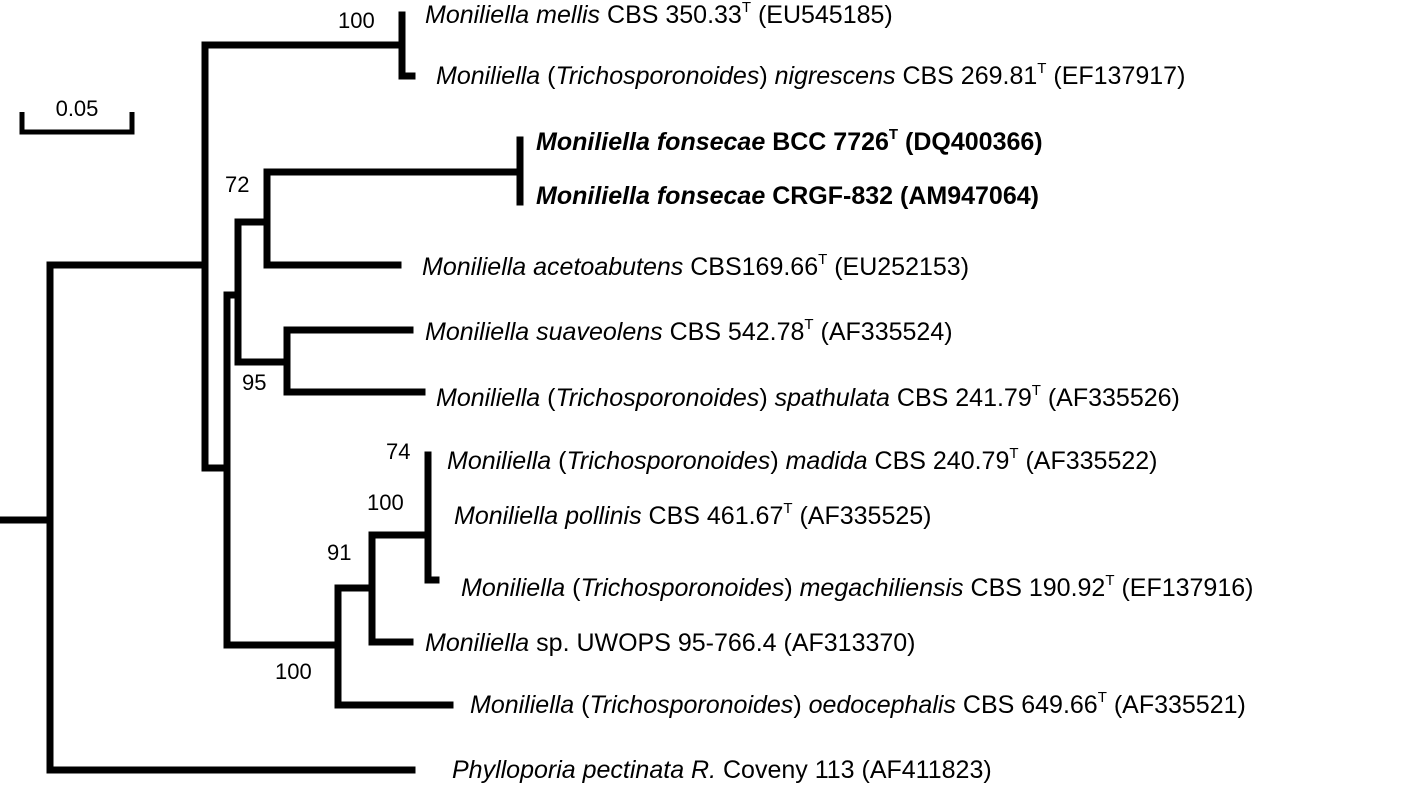 Image resolution: width=1420 pixels, height=785 pixels. Describe the element at coordinates (970, 142) in the screenshot. I see `taxon-label-part: (DQ400366)` at that location.